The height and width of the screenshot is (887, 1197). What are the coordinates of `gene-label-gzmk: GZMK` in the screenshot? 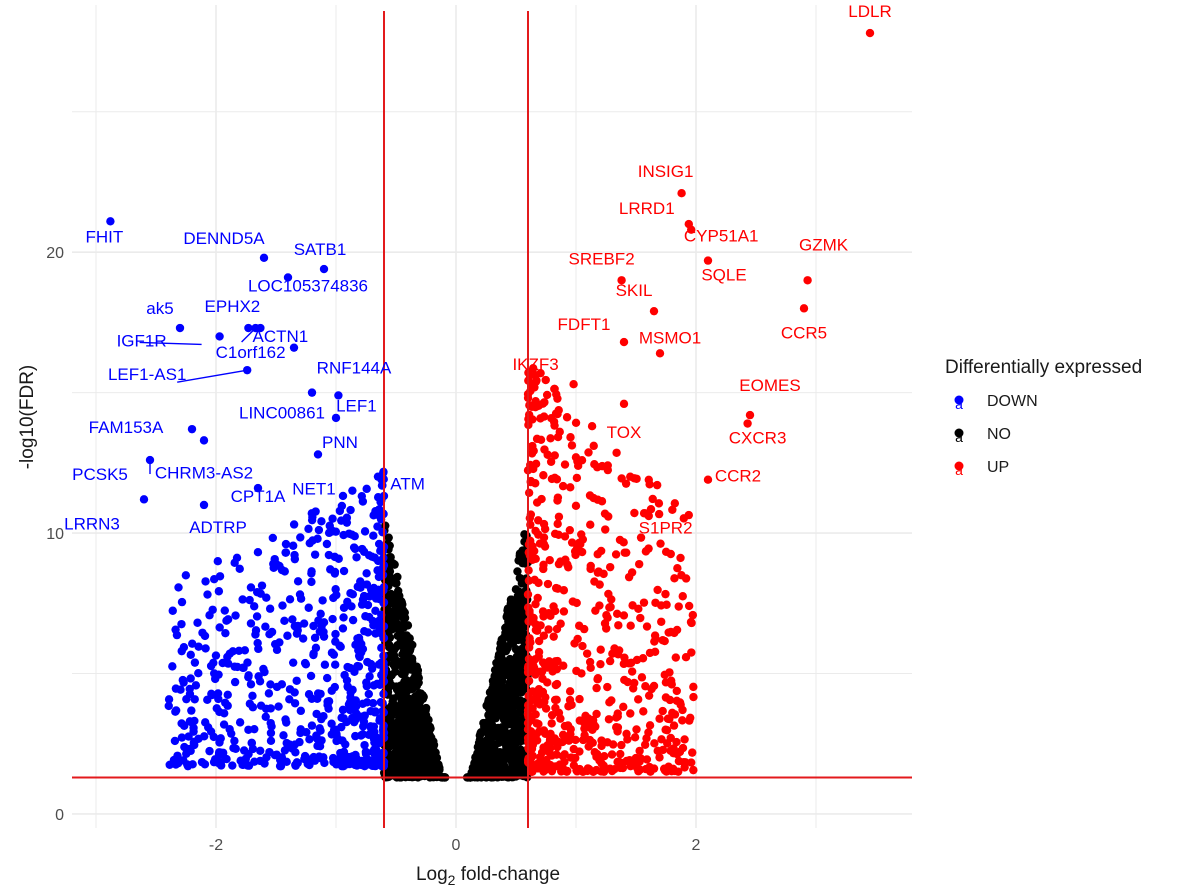 It's located at (824, 244).